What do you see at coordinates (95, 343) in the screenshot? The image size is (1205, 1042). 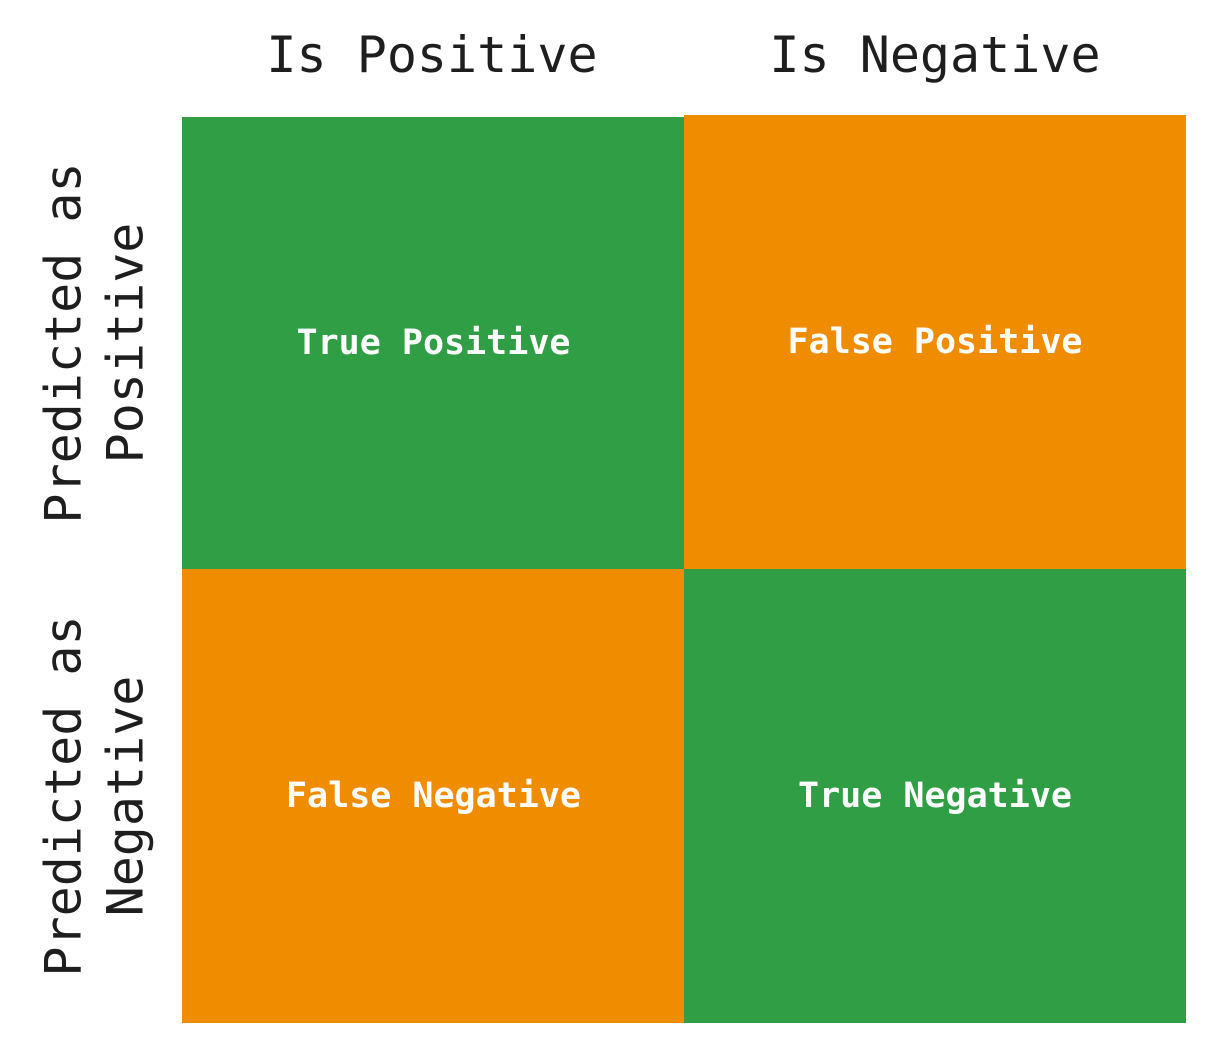 I see `row-header-predicted-positive: Predicted as Positive` at bounding box center [95, 343].